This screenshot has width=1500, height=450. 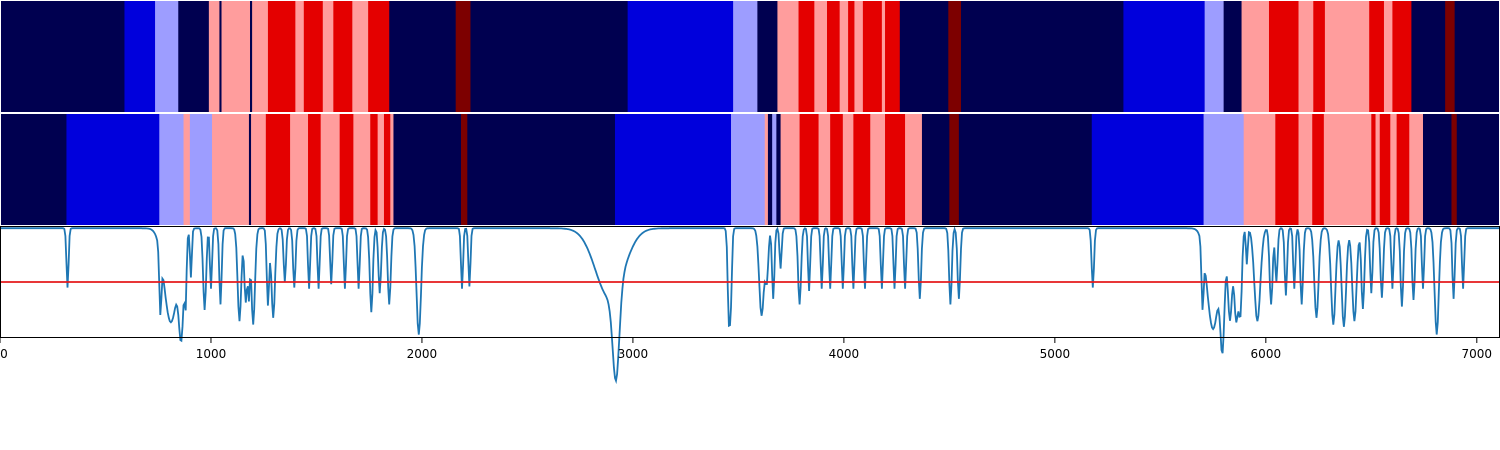 I want to click on x-axis: 0 1000 2000 3000 4000 5000 6000 7000, so click(x=746, y=349).